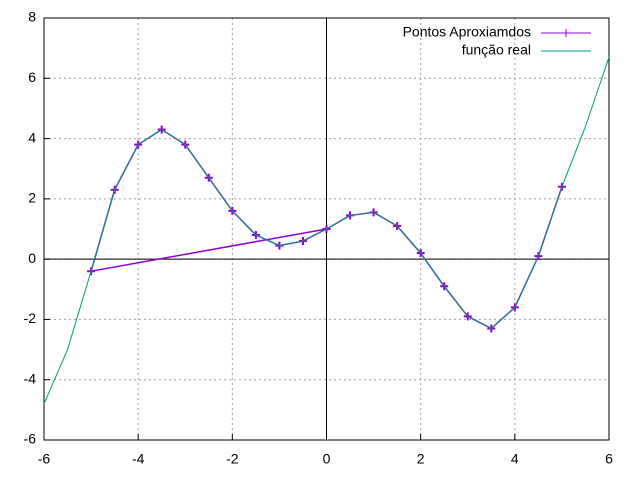 The width and height of the screenshot is (640, 480). I want to click on x-tick-label: 2, so click(421, 459).